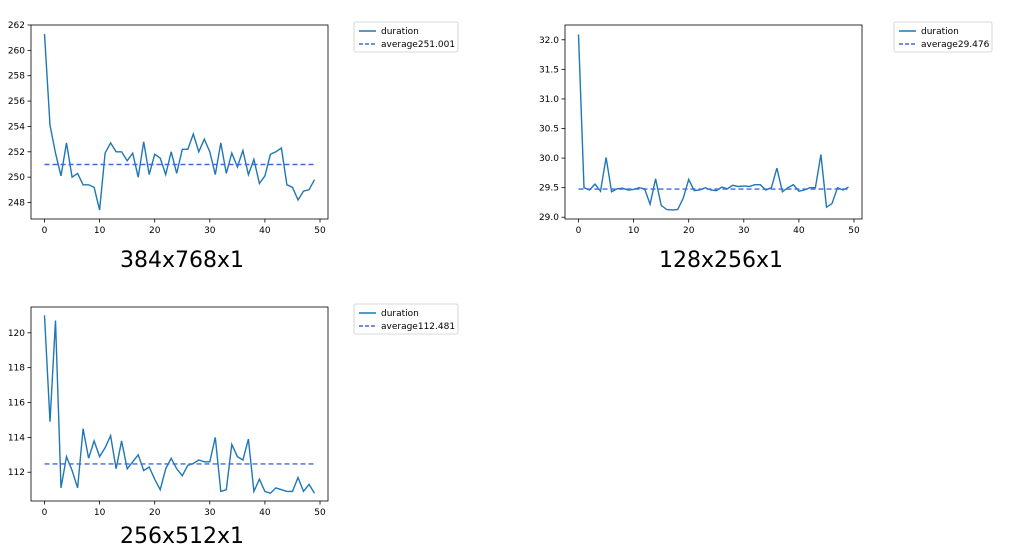  Describe the element at coordinates (16, 369) in the screenshot. I see `y-tick-label: 118` at that location.